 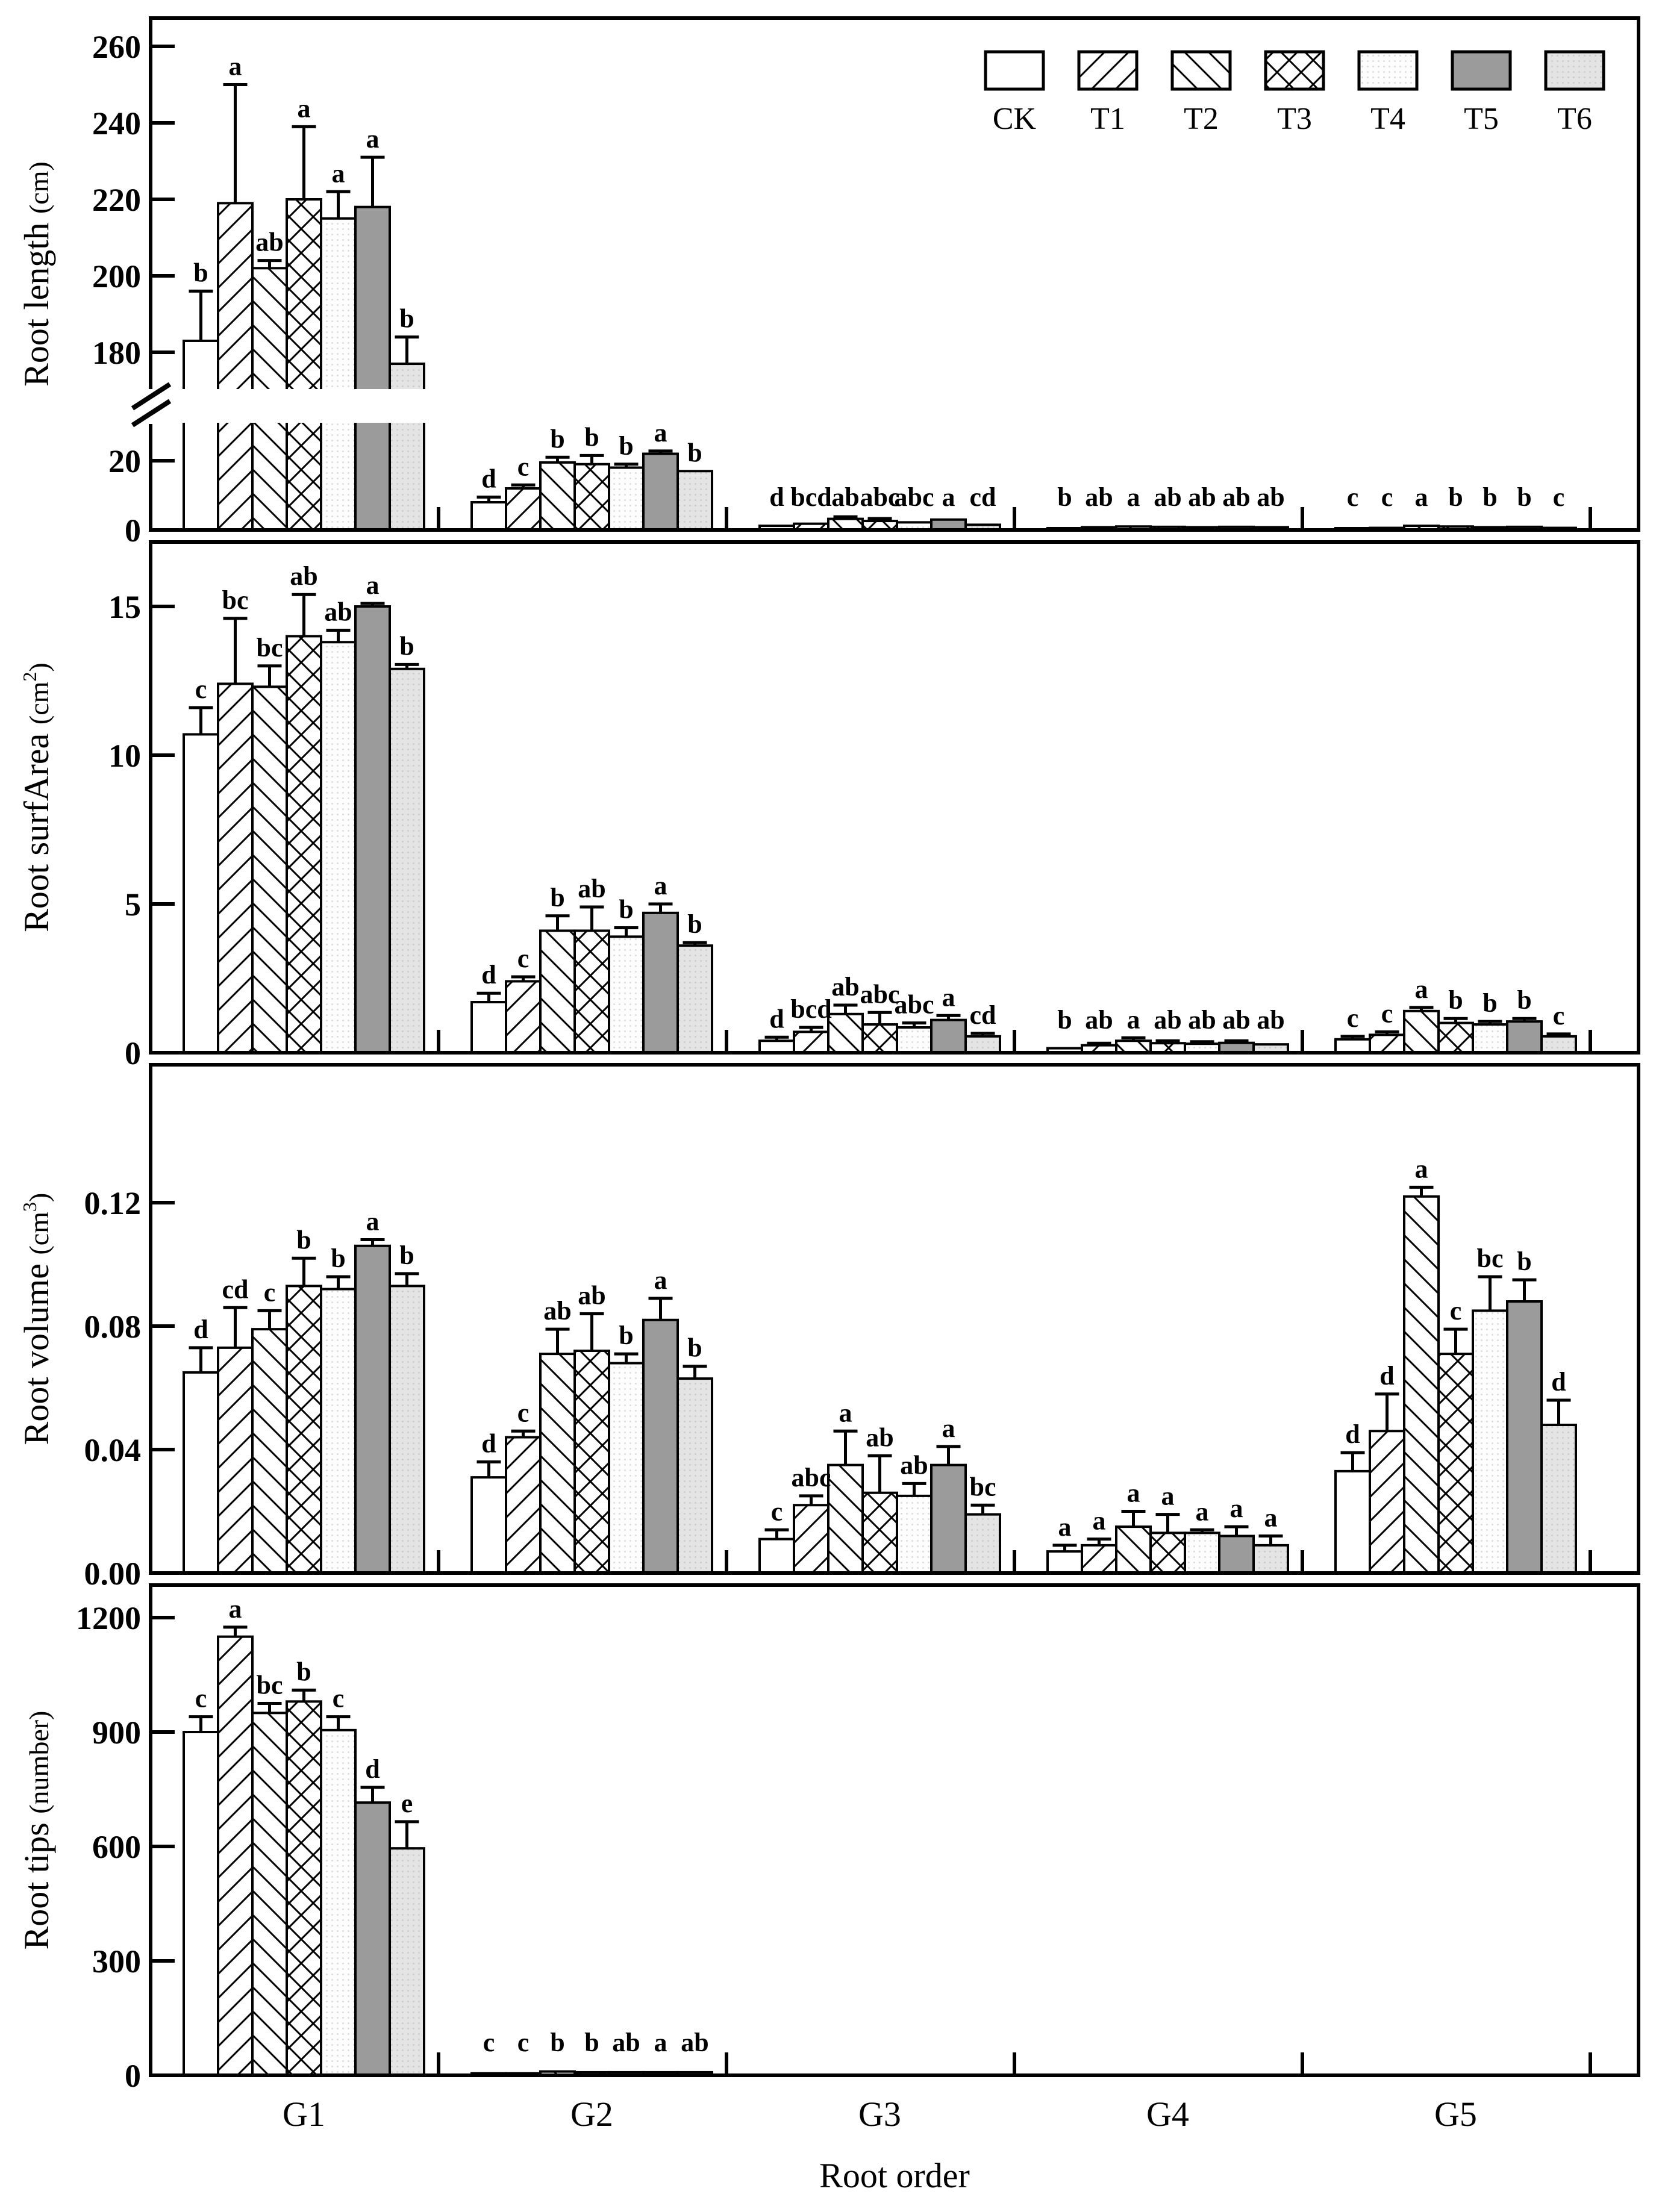 What do you see at coordinates (880, 2114) in the screenshot?
I see `x-group-label: G3` at bounding box center [880, 2114].